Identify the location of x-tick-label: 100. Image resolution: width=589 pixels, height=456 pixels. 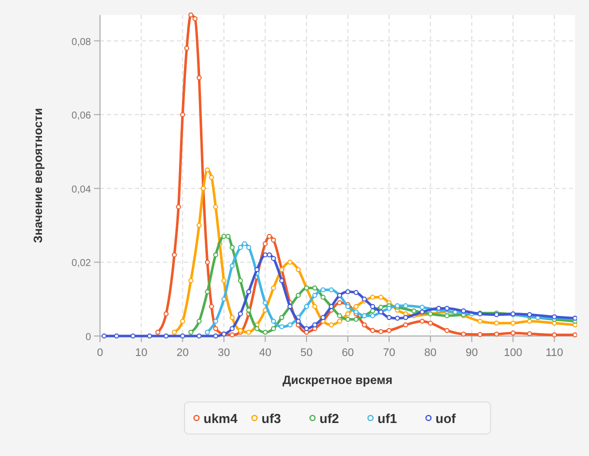
(513, 353).